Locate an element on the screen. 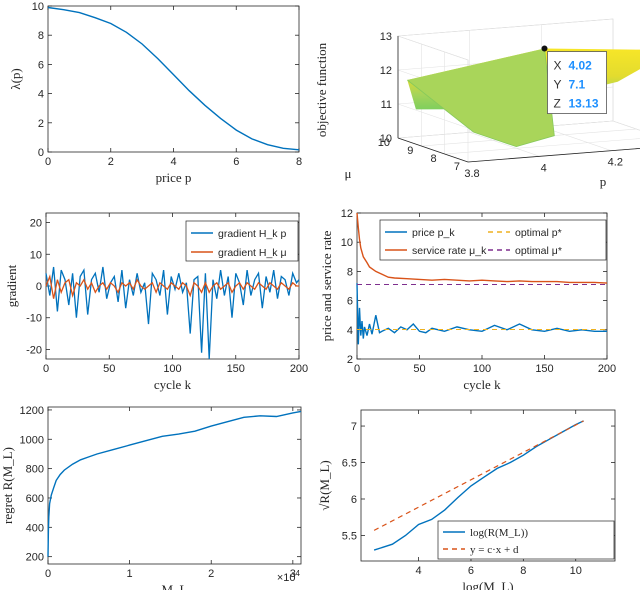 The height and width of the screenshot is (590, 640). gradient-series-1-line is located at coordinates (172, 286).